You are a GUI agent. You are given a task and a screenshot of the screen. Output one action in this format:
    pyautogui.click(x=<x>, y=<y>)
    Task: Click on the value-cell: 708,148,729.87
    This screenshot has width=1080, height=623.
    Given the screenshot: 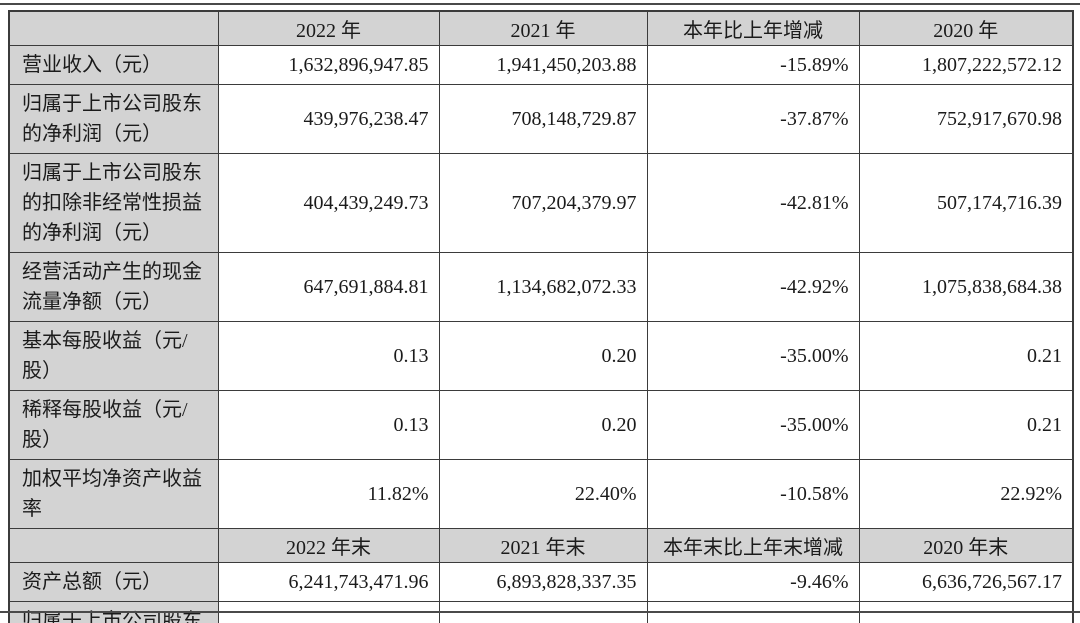 What is the action you would take?
    pyautogui.click(x=543, y=119)
    